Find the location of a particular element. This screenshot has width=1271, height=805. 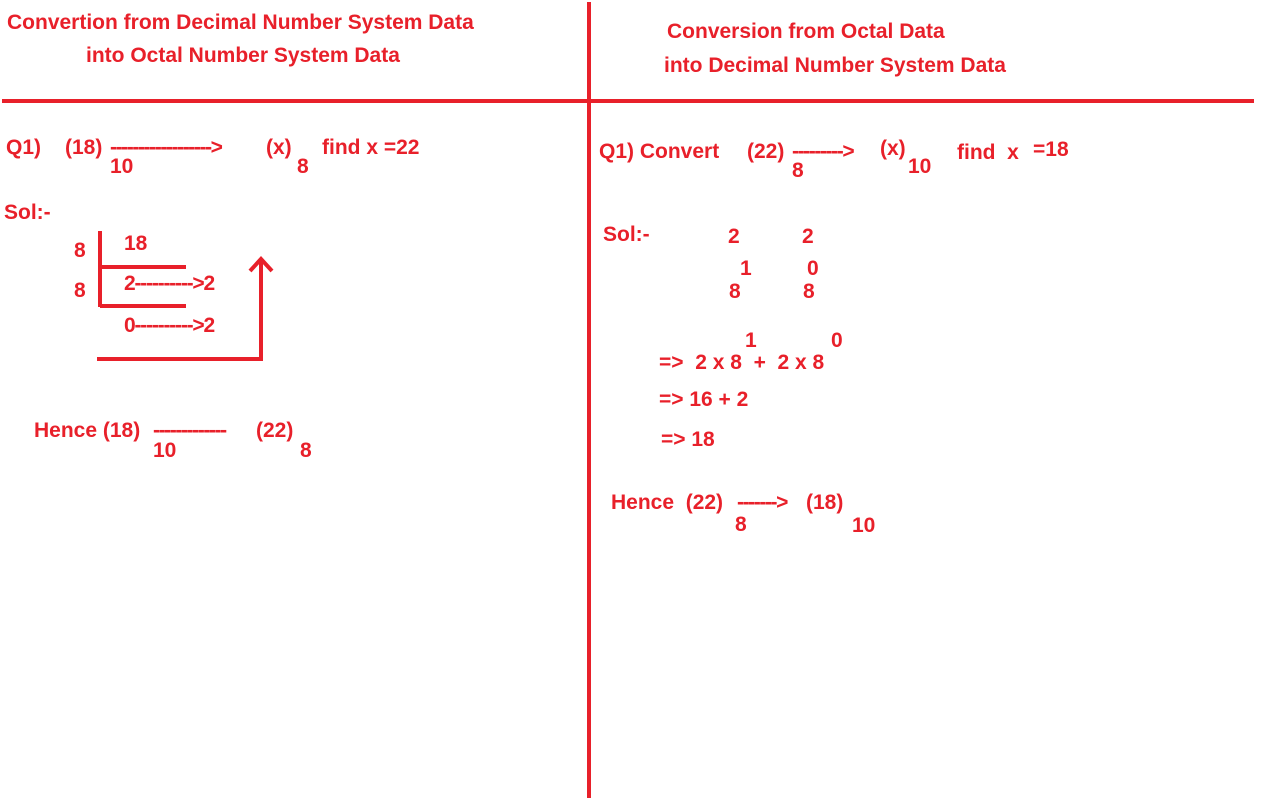

right-solution-label: Sol:- is located at coordinates (626, 234).